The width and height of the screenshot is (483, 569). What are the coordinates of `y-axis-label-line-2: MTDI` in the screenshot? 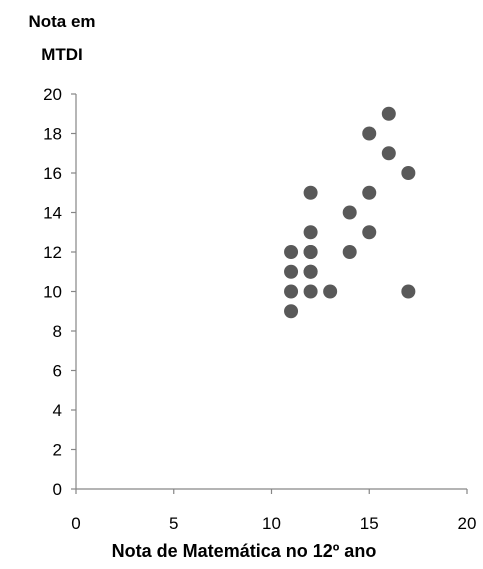 It's located at (62, 54).